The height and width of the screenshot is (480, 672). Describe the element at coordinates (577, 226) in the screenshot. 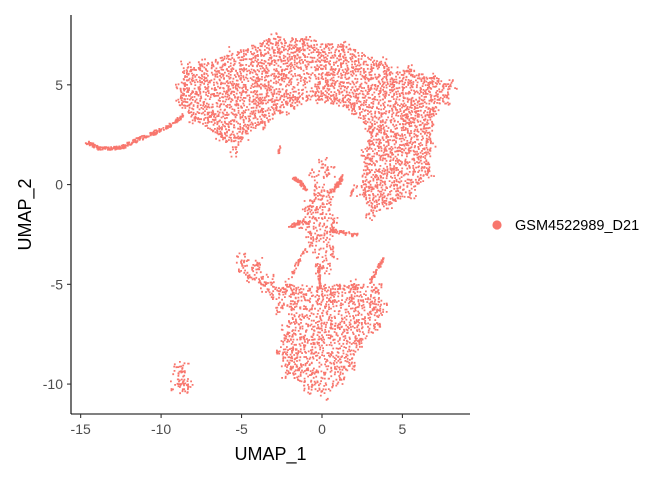

I see `legend-label: GSM4522989_D21` at that location.